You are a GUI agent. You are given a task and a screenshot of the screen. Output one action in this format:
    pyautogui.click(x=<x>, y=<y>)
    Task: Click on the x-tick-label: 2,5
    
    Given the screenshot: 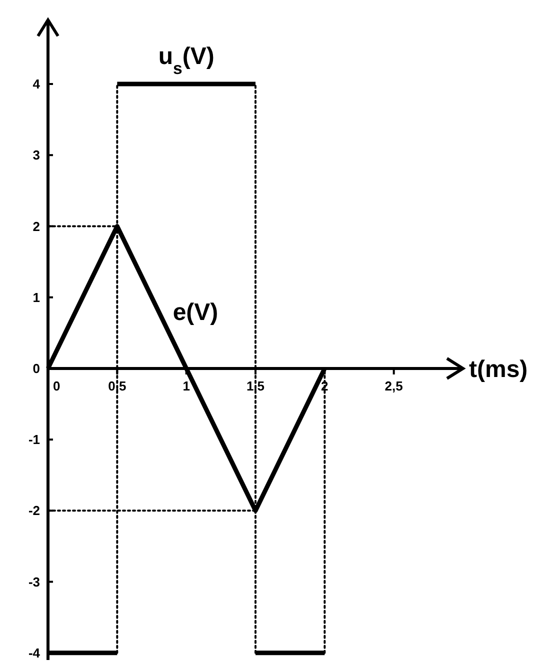 What is the action you would take?
    pyautogui.click(x=393, y=386)
    